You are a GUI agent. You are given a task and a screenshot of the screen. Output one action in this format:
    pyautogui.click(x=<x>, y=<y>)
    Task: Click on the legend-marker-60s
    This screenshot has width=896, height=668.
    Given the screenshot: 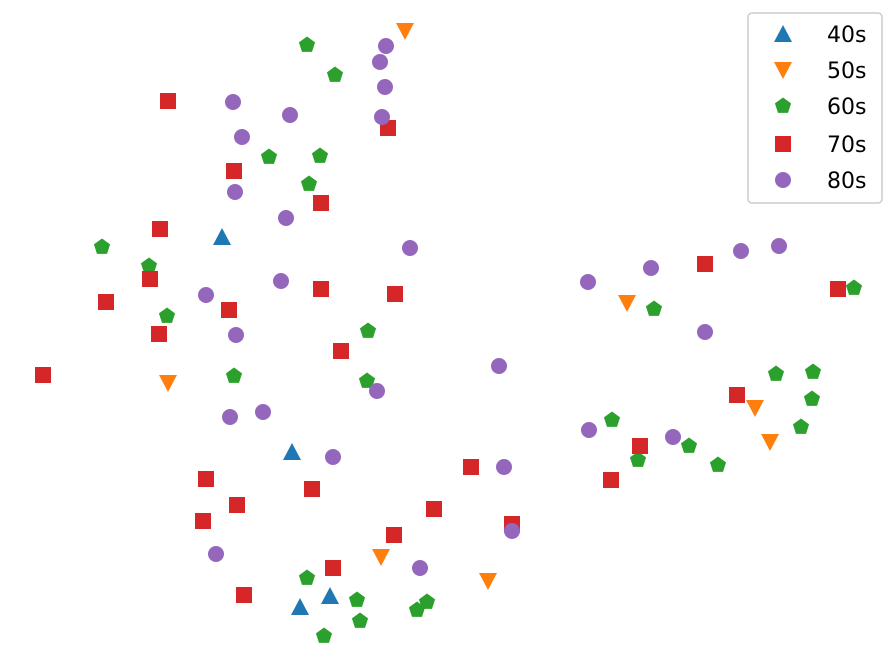 What is the action you would take?
    pyautogui.click(x=783, y=105)
    